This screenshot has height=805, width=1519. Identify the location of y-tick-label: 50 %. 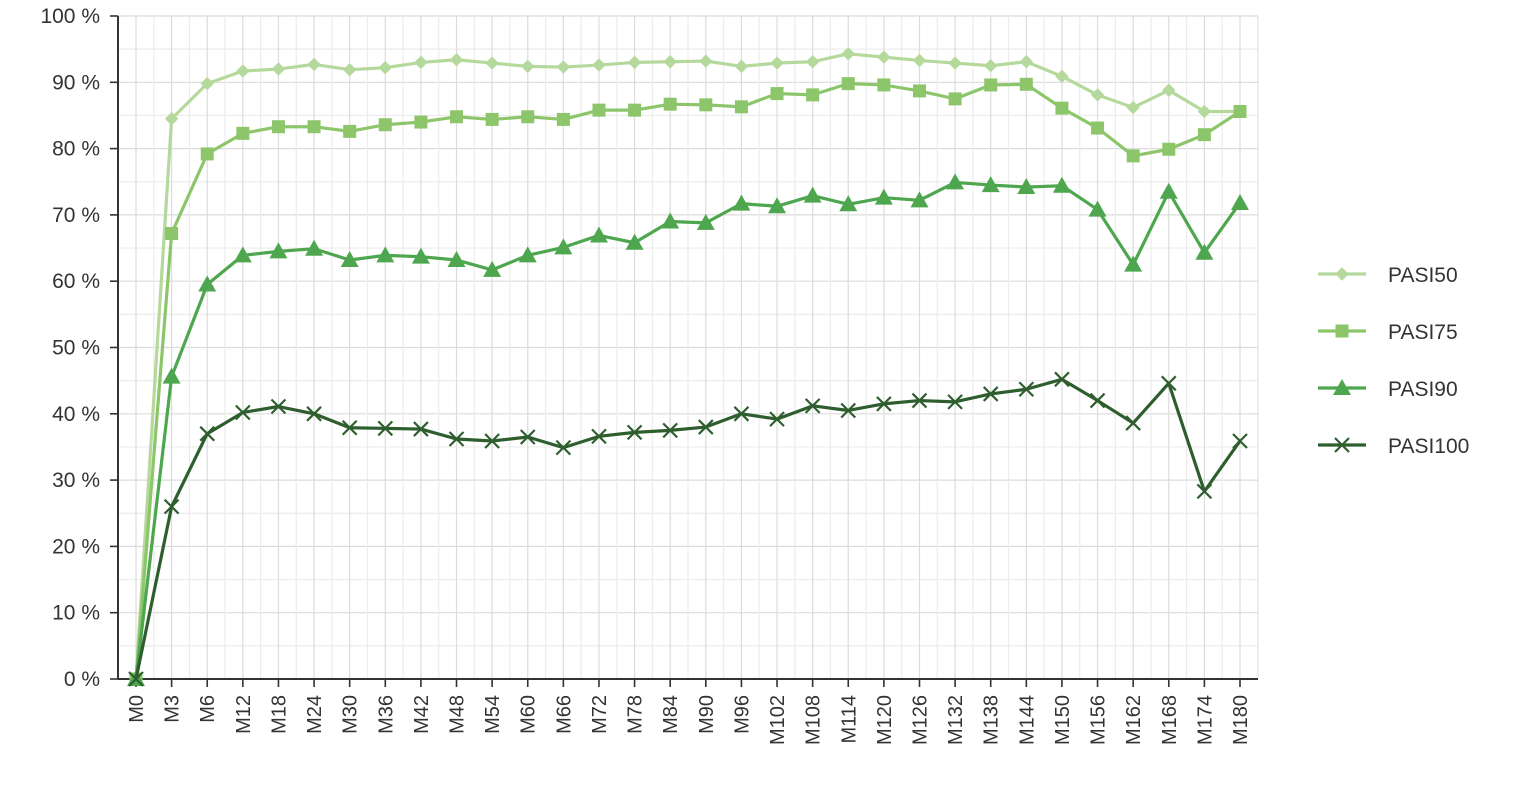
(76, 348).